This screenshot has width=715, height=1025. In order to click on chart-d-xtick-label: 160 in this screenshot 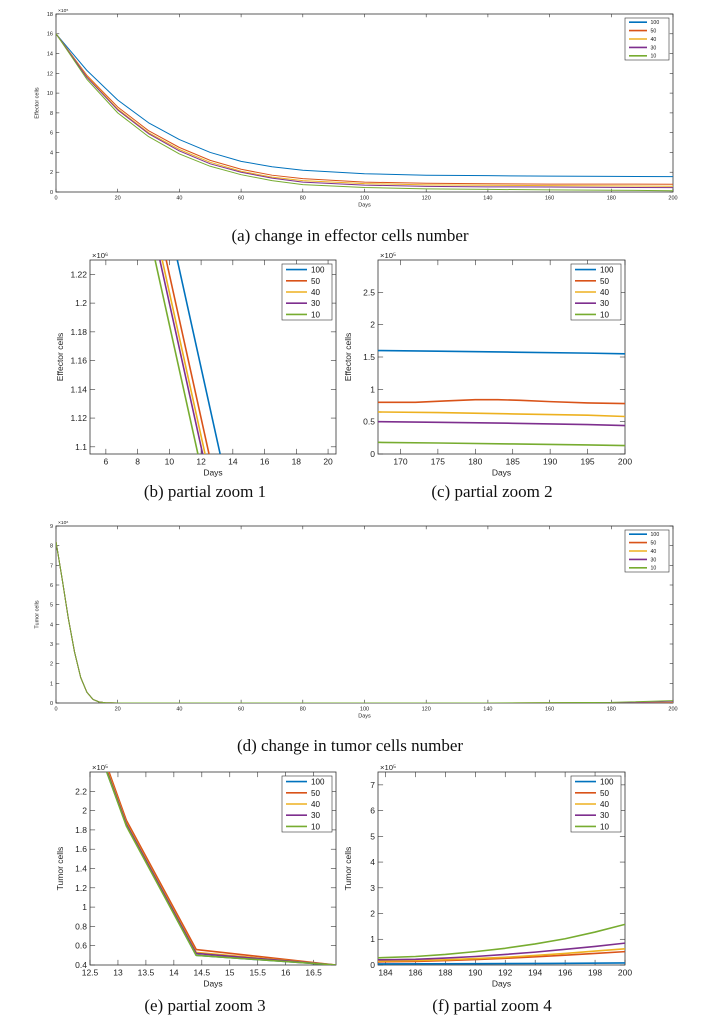, I will do `click(549, 710)`.